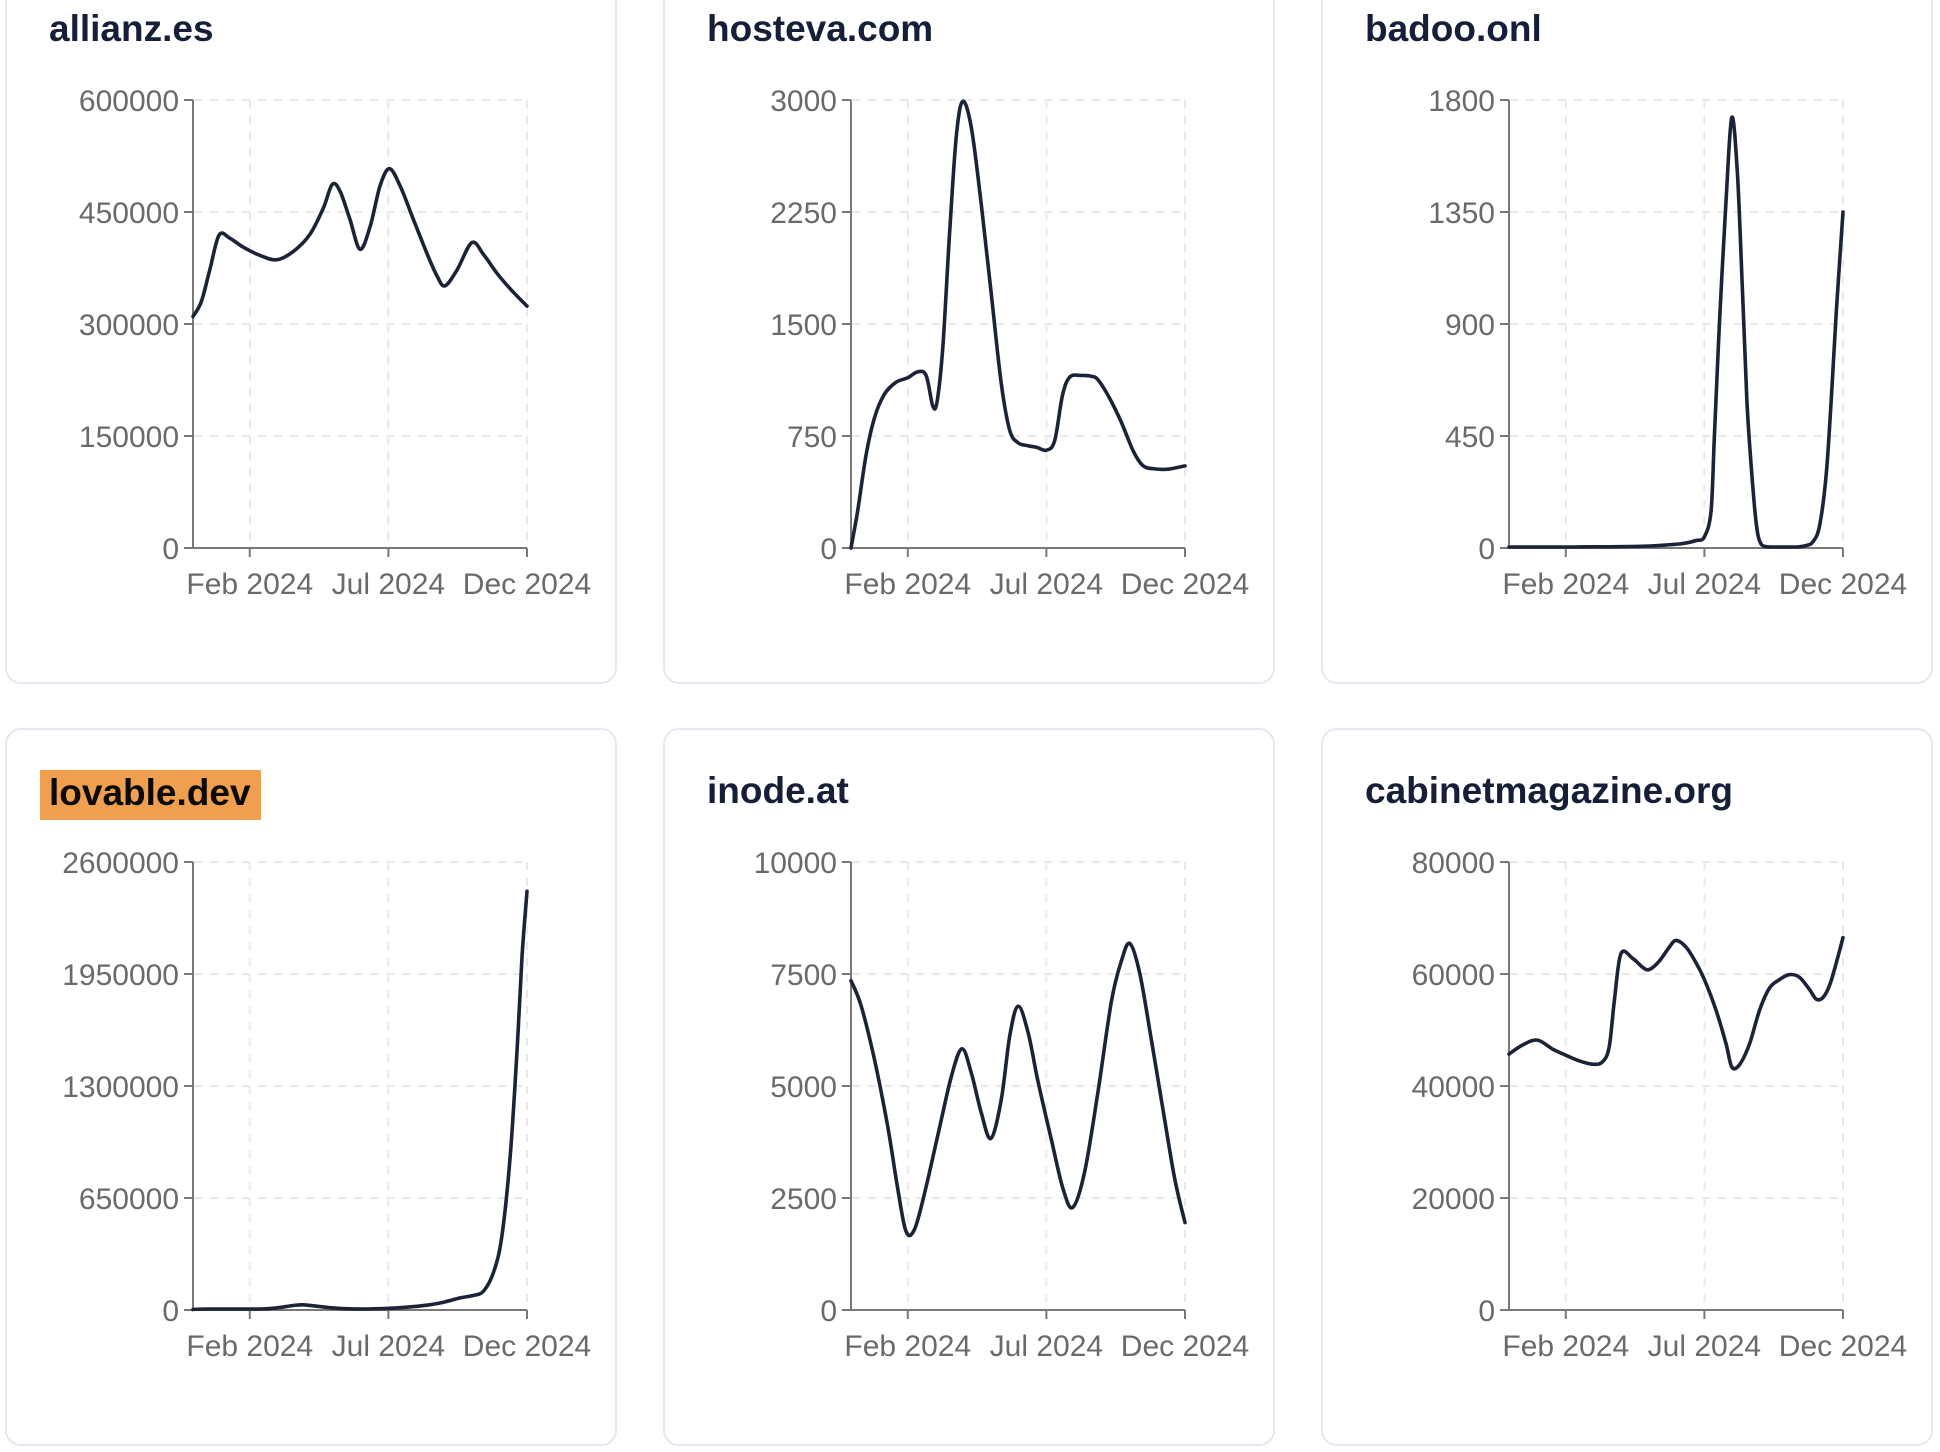 This screenshot has width=1940, height=1452. I want to click on chart-title: allianz.es, so click(131, 28).